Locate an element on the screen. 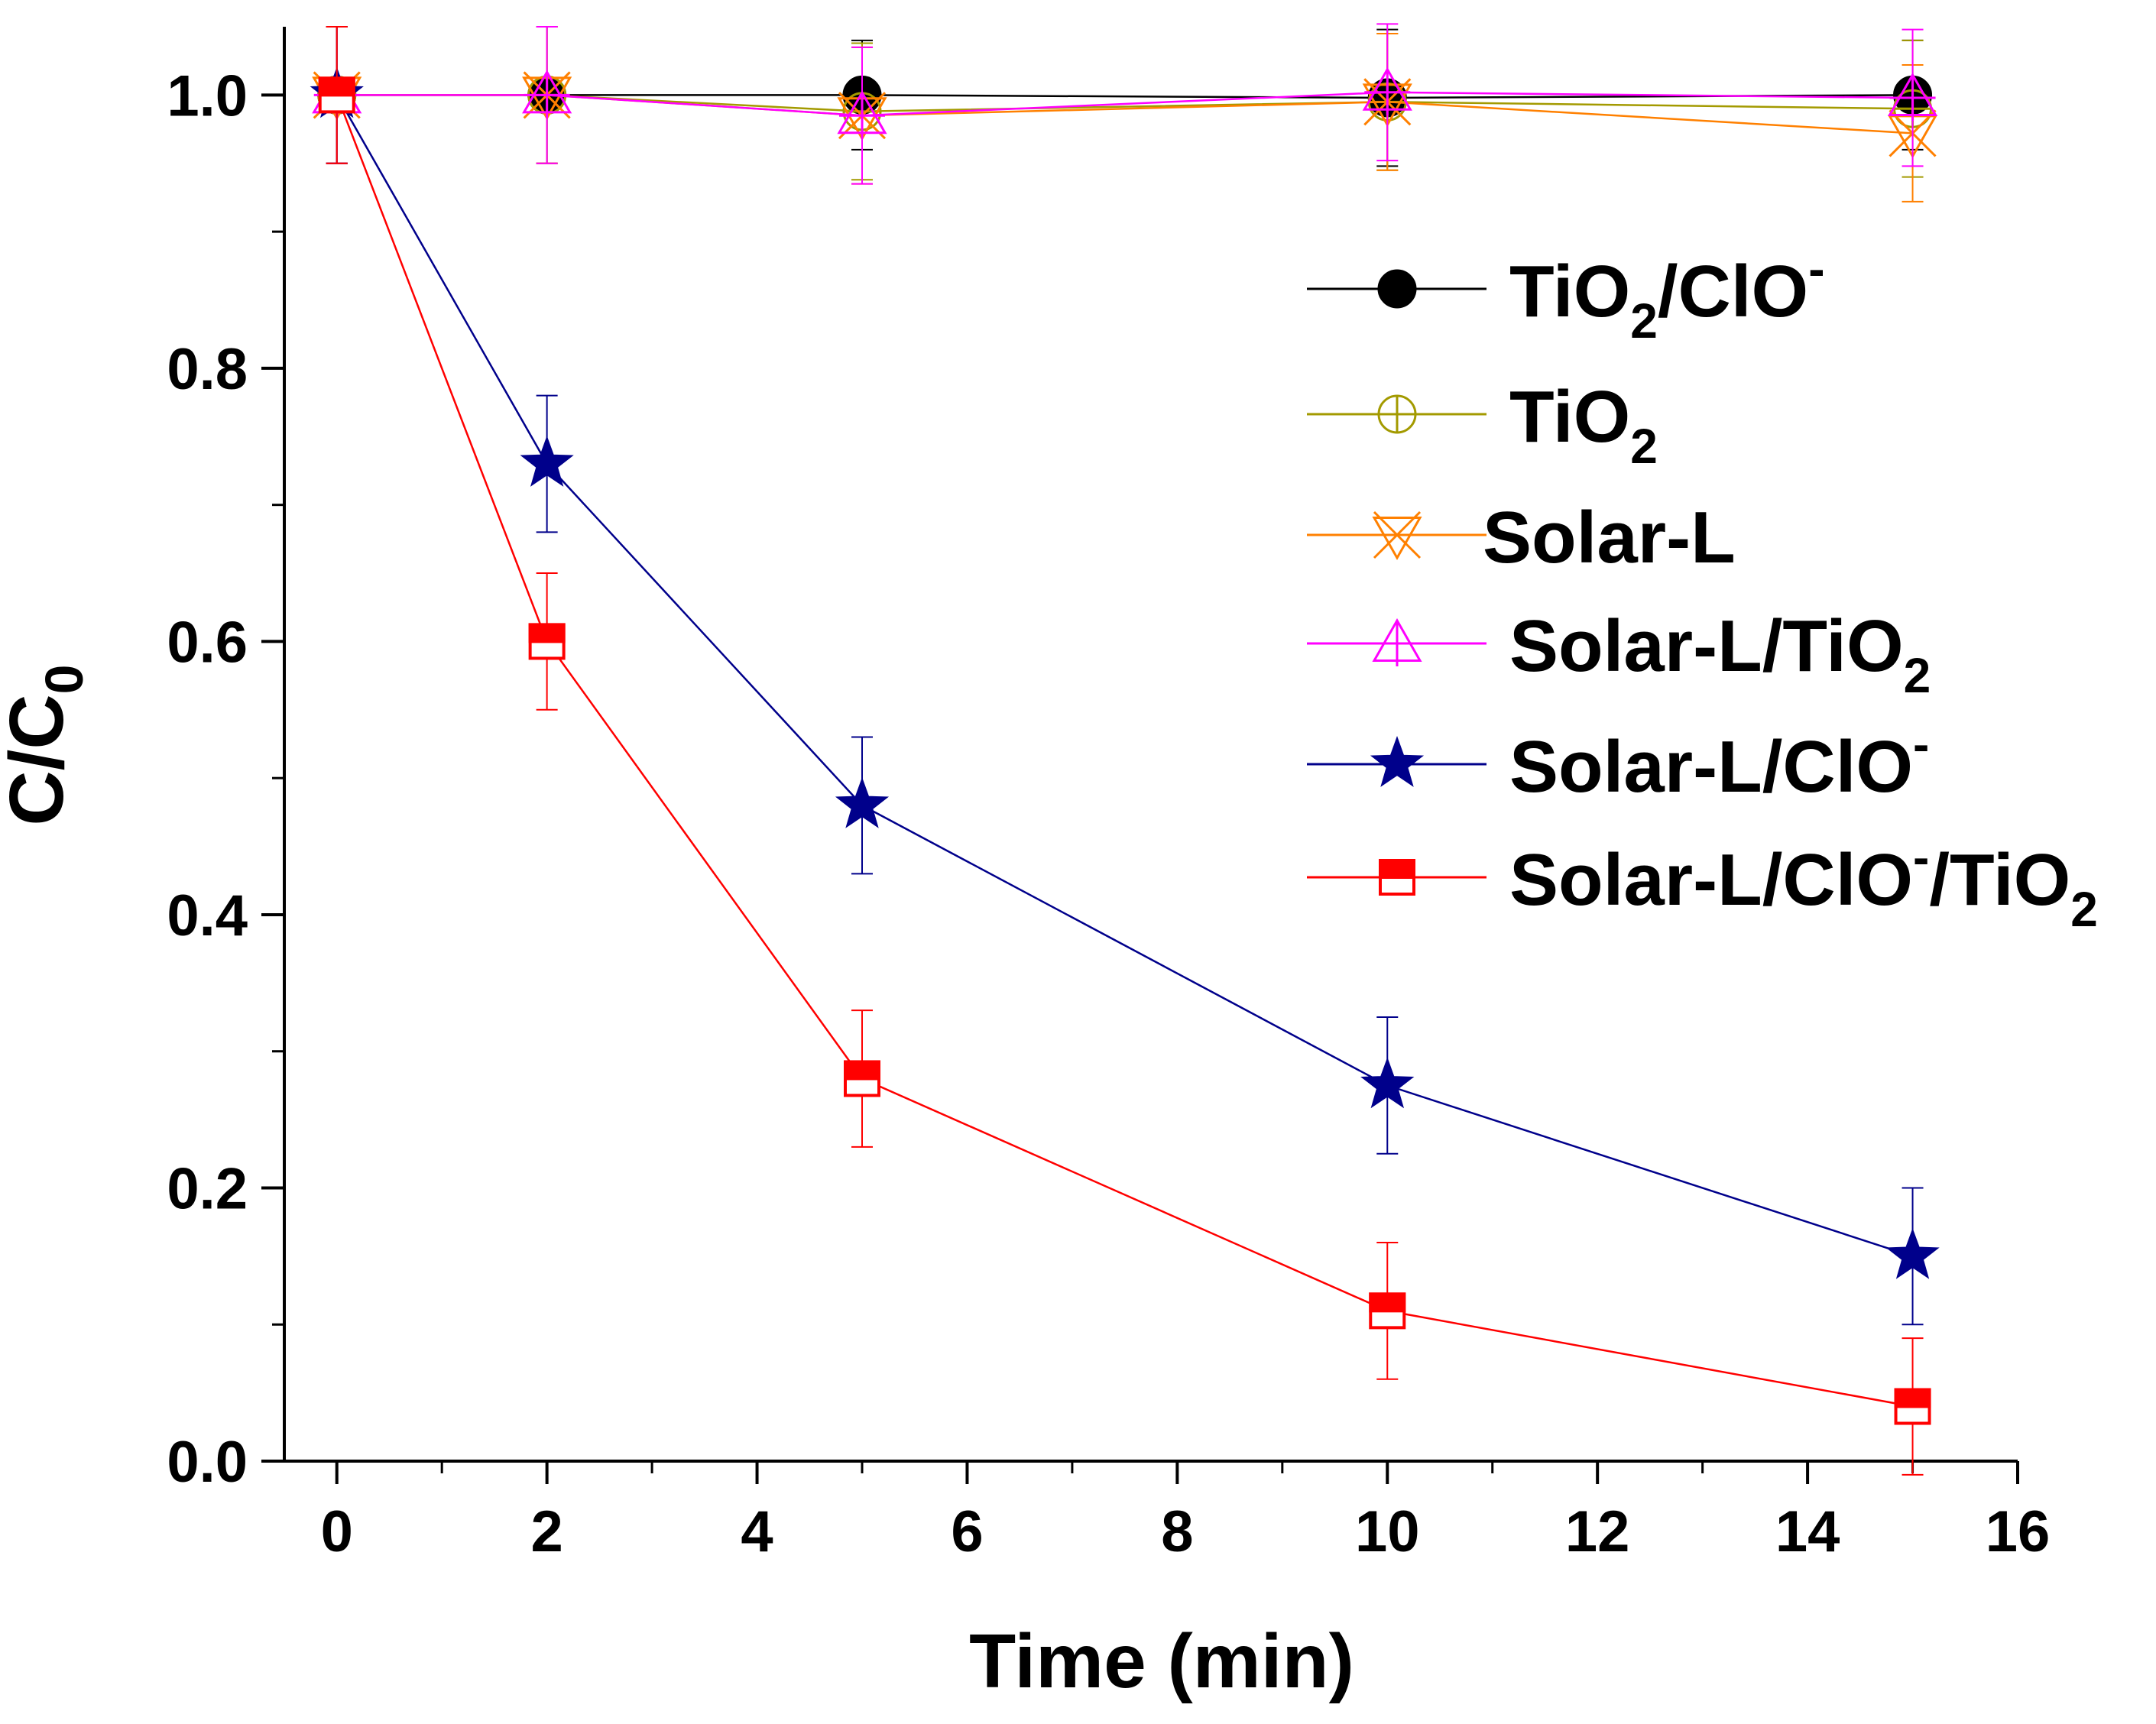  legend-label: Solar-L is located at coordinates (1610, 537).